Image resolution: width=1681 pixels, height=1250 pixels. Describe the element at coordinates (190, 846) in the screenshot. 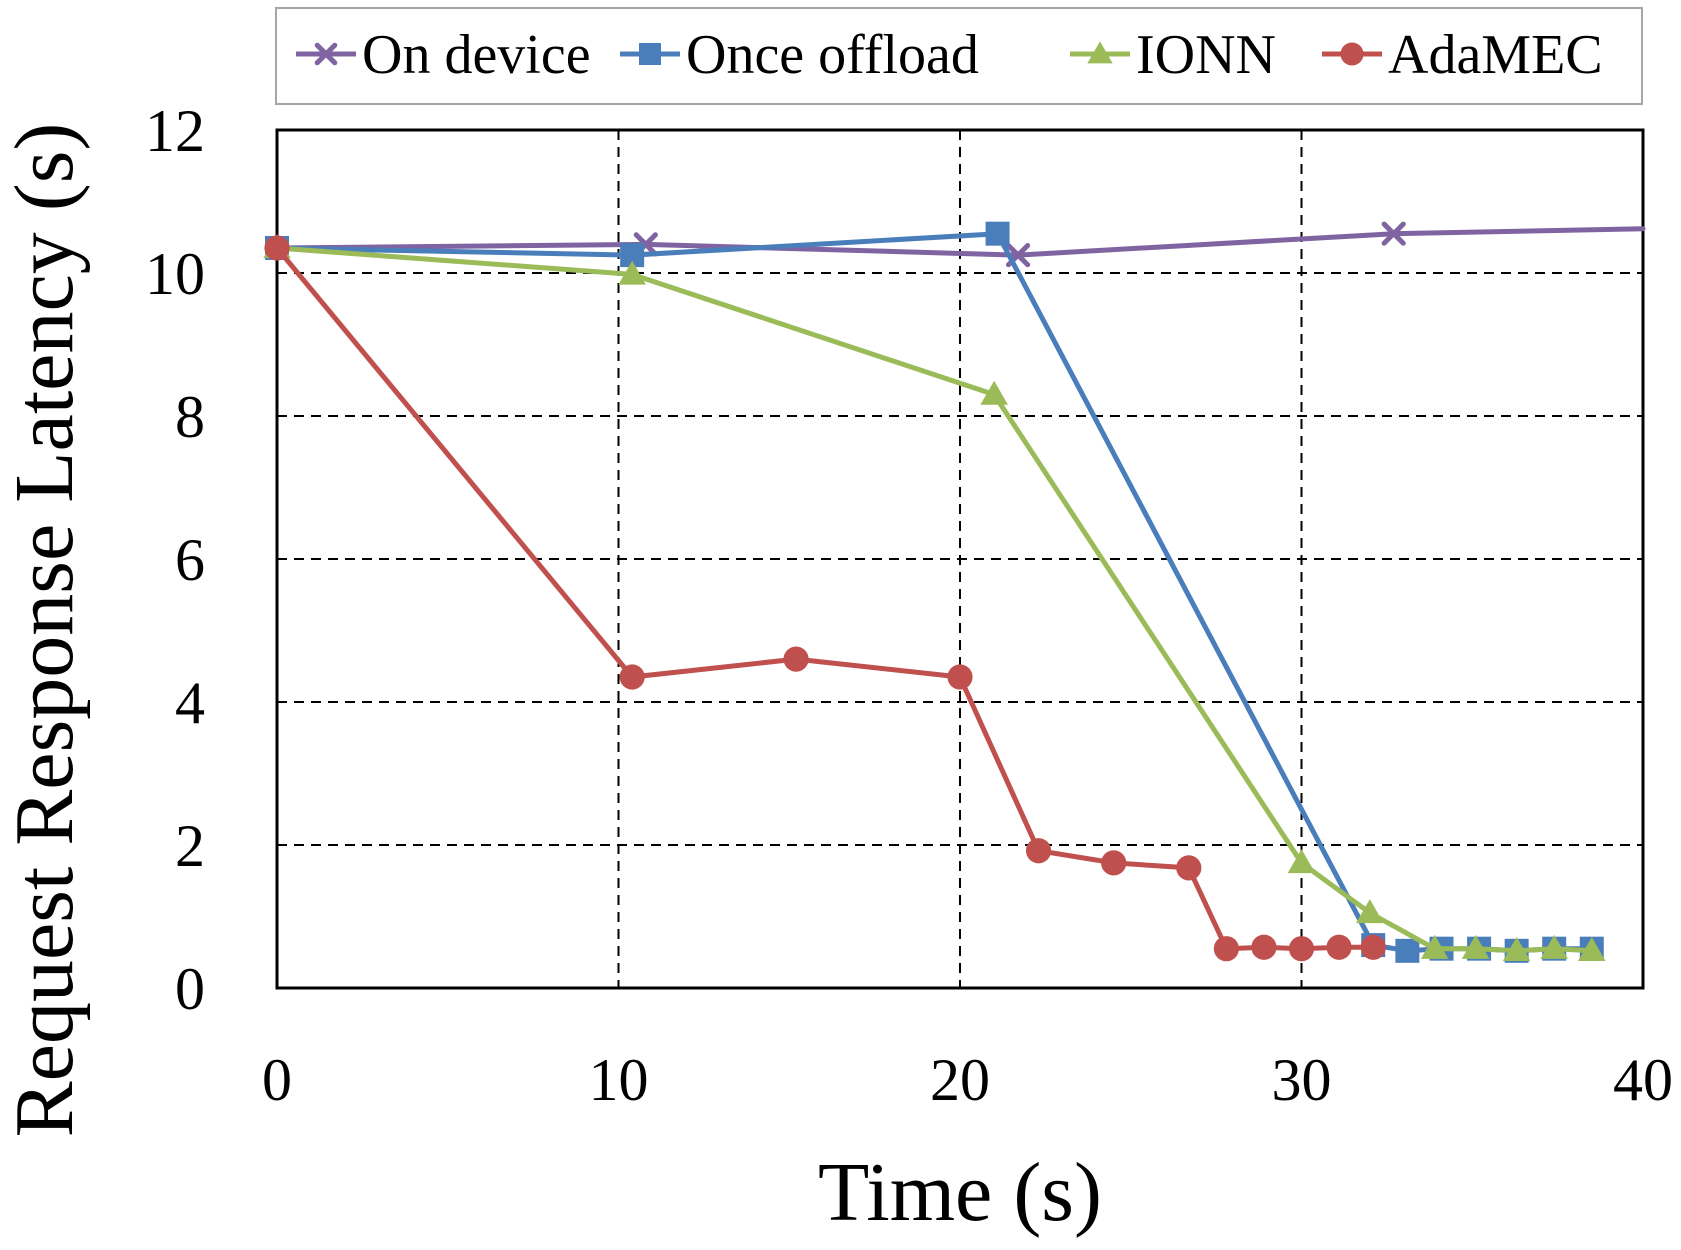

I see `y-tick-label: 2` at that location.